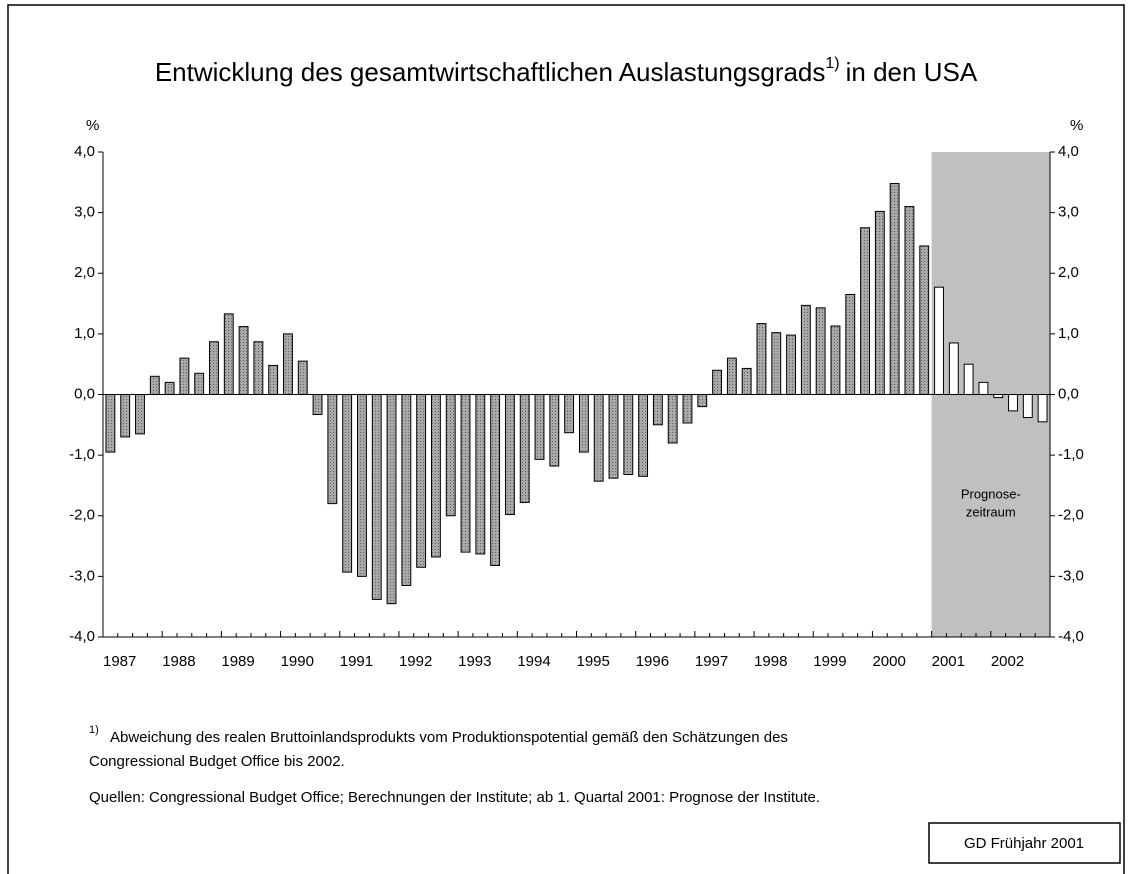 This screenshot has width=1133, height=874. What do you see at coordinates (1071, 454) in the screenshot?
I see `y2-tick-label: -1,0` at bounding box center [1071, 454].